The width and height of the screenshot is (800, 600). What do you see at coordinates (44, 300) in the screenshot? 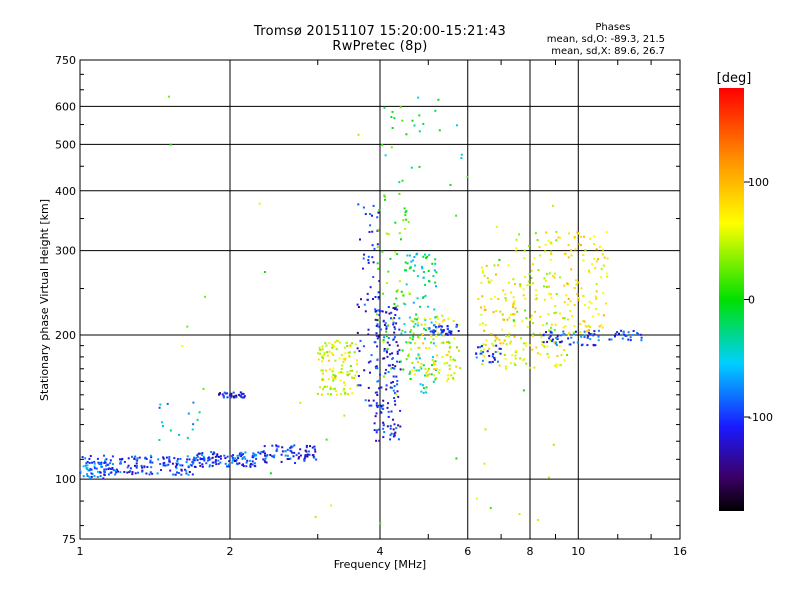
I see `y-axis-label: Stationary phase Virtual Height [km]` at bounding box center [44, 300].